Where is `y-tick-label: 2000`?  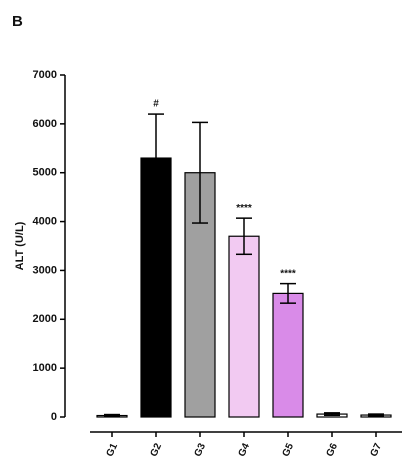 y-tick-label: 2000 is located at coordinates (45, 319).